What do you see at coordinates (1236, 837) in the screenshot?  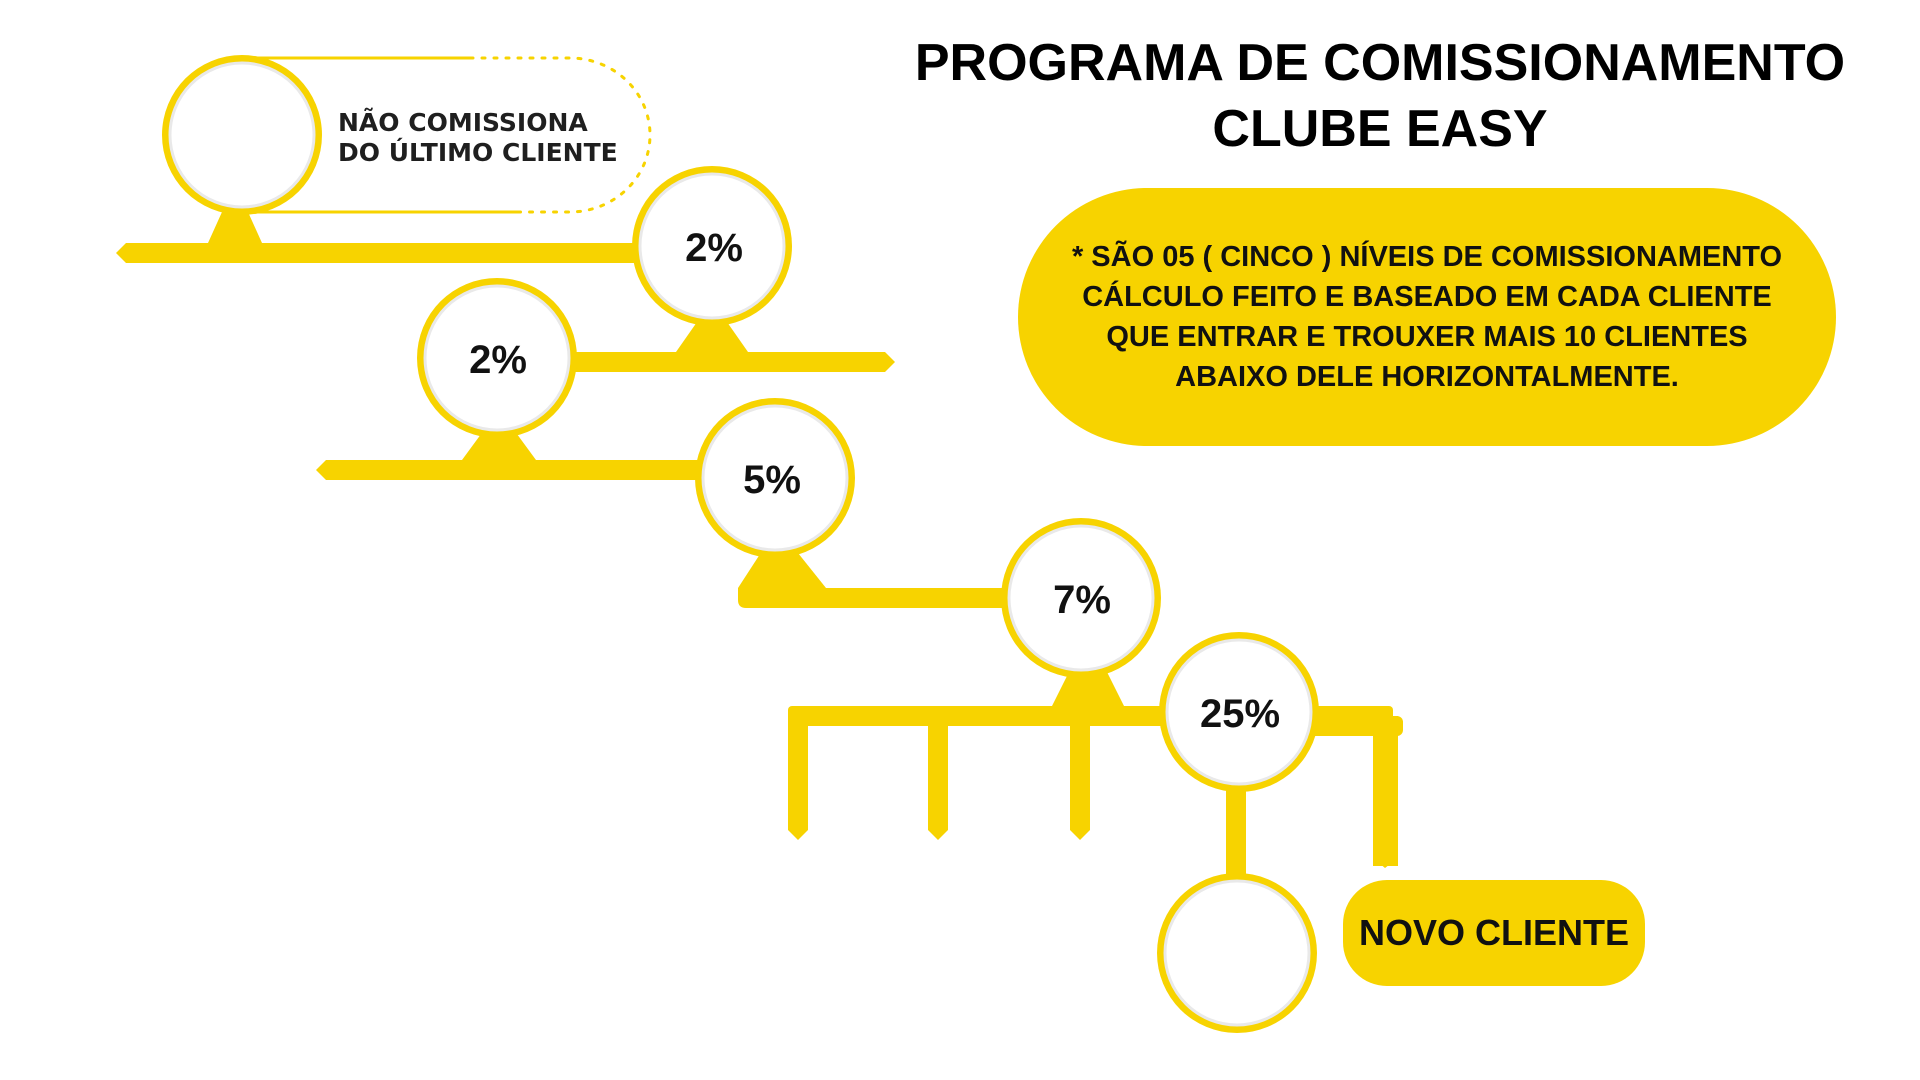 I see `connector-new-client` at bounding box center [1236, 837].